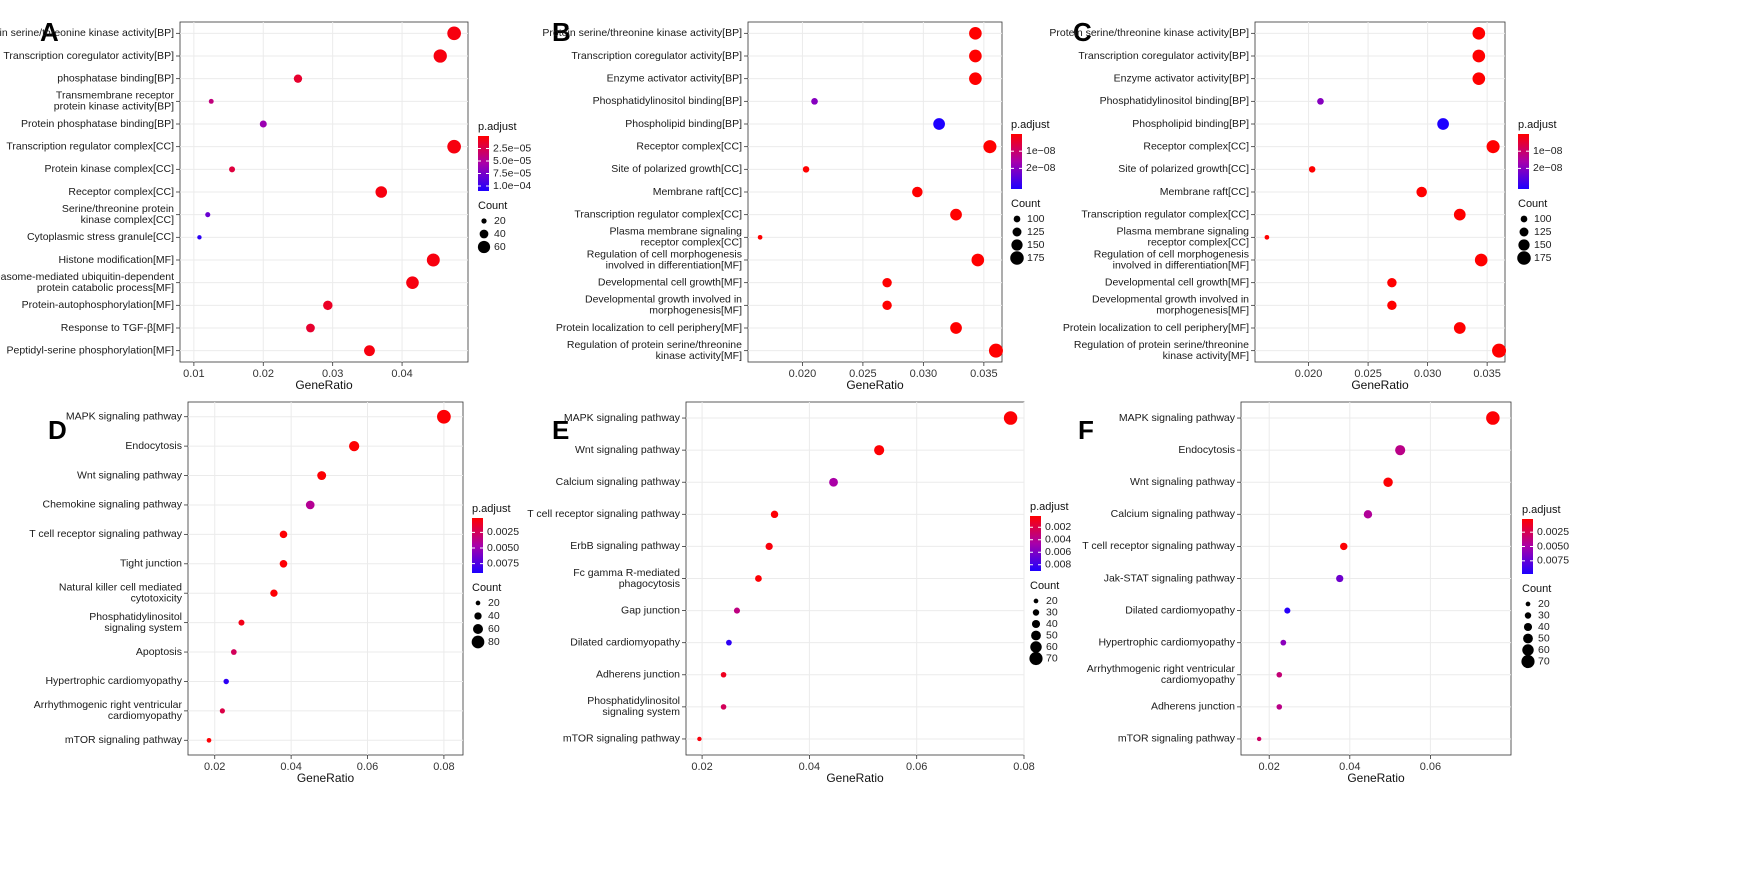  What do you see at coordinates (1553, 532) in the screenshot?
I see `colorbar-tick-label: 0.0025` at bounding box center [1553, 532].